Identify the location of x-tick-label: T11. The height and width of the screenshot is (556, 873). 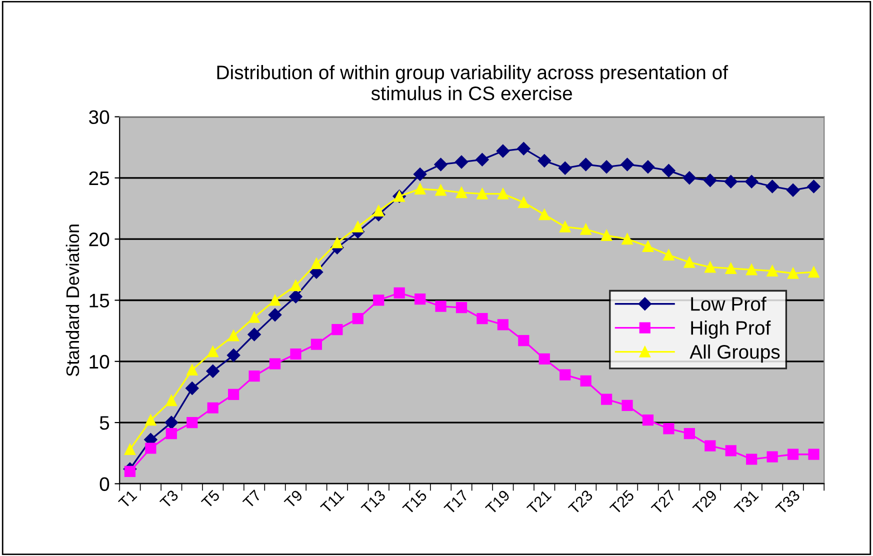
(332, 502).